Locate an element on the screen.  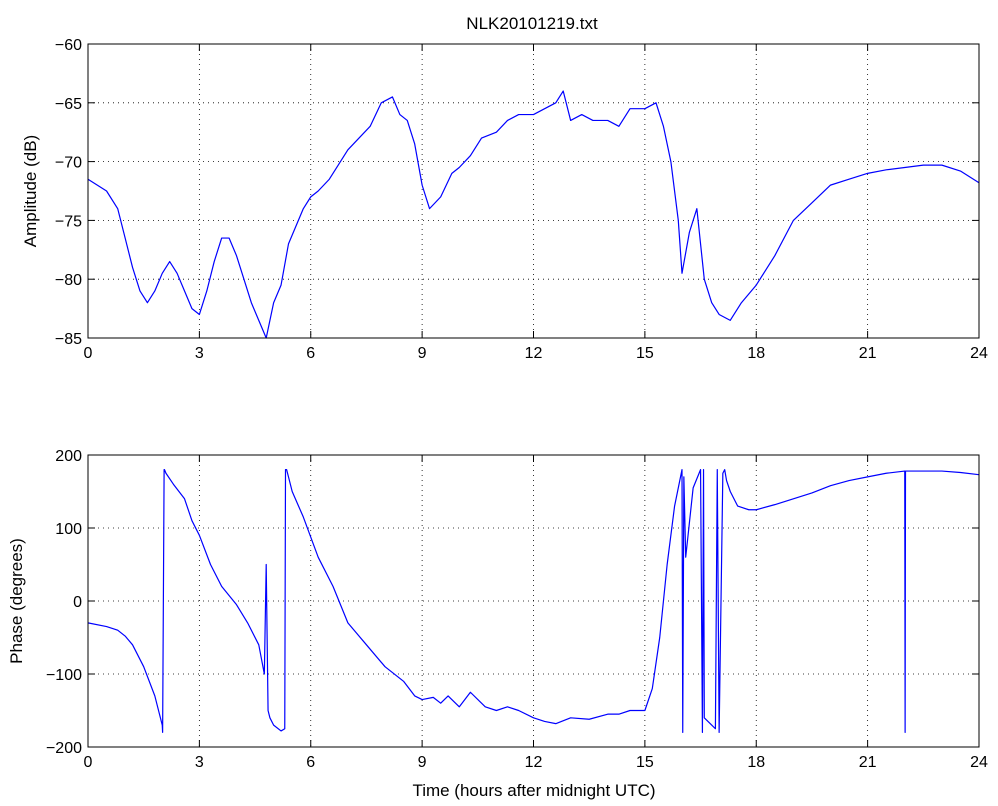
amplitude-y-tick-label: −75 is located at coordinates (68, 221).